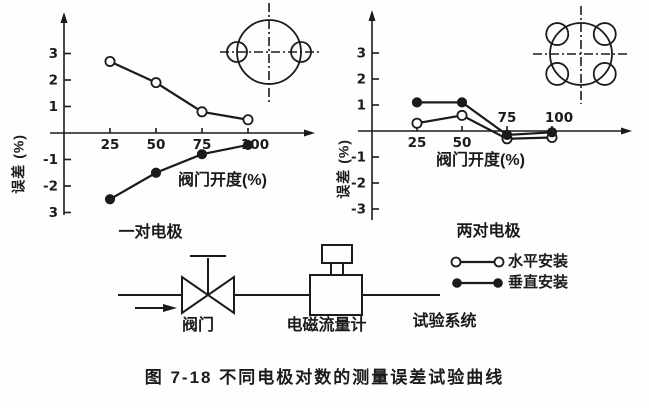 This screenshot has width=649, height=408. I want to click on right-chart-title: 两对电极, so click(488, 231).